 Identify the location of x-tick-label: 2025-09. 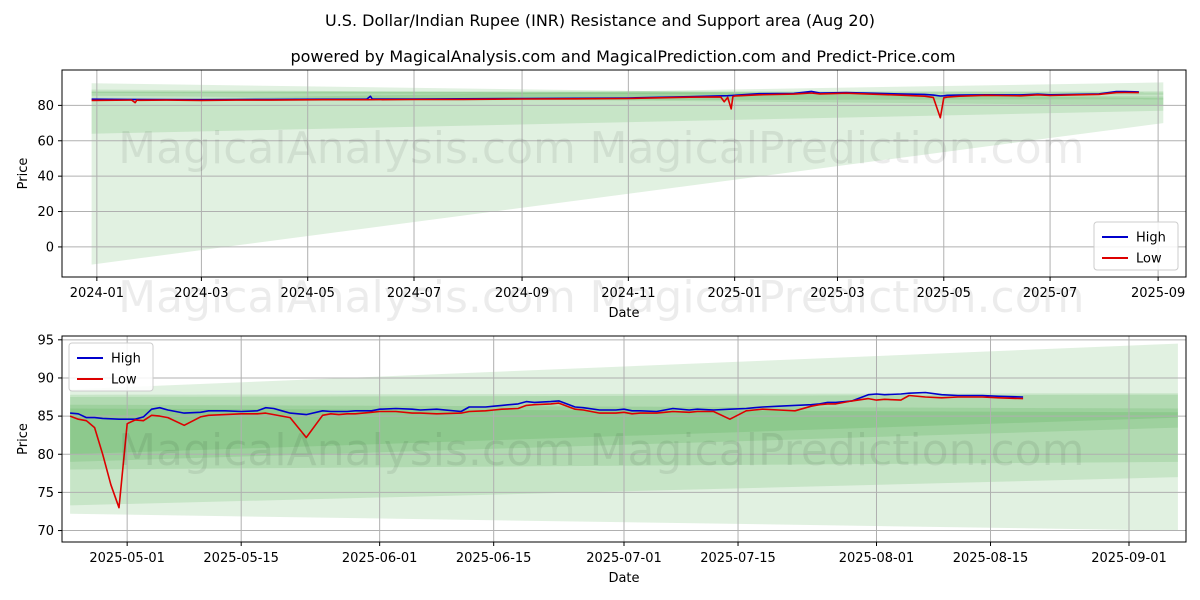
(1158, 293).